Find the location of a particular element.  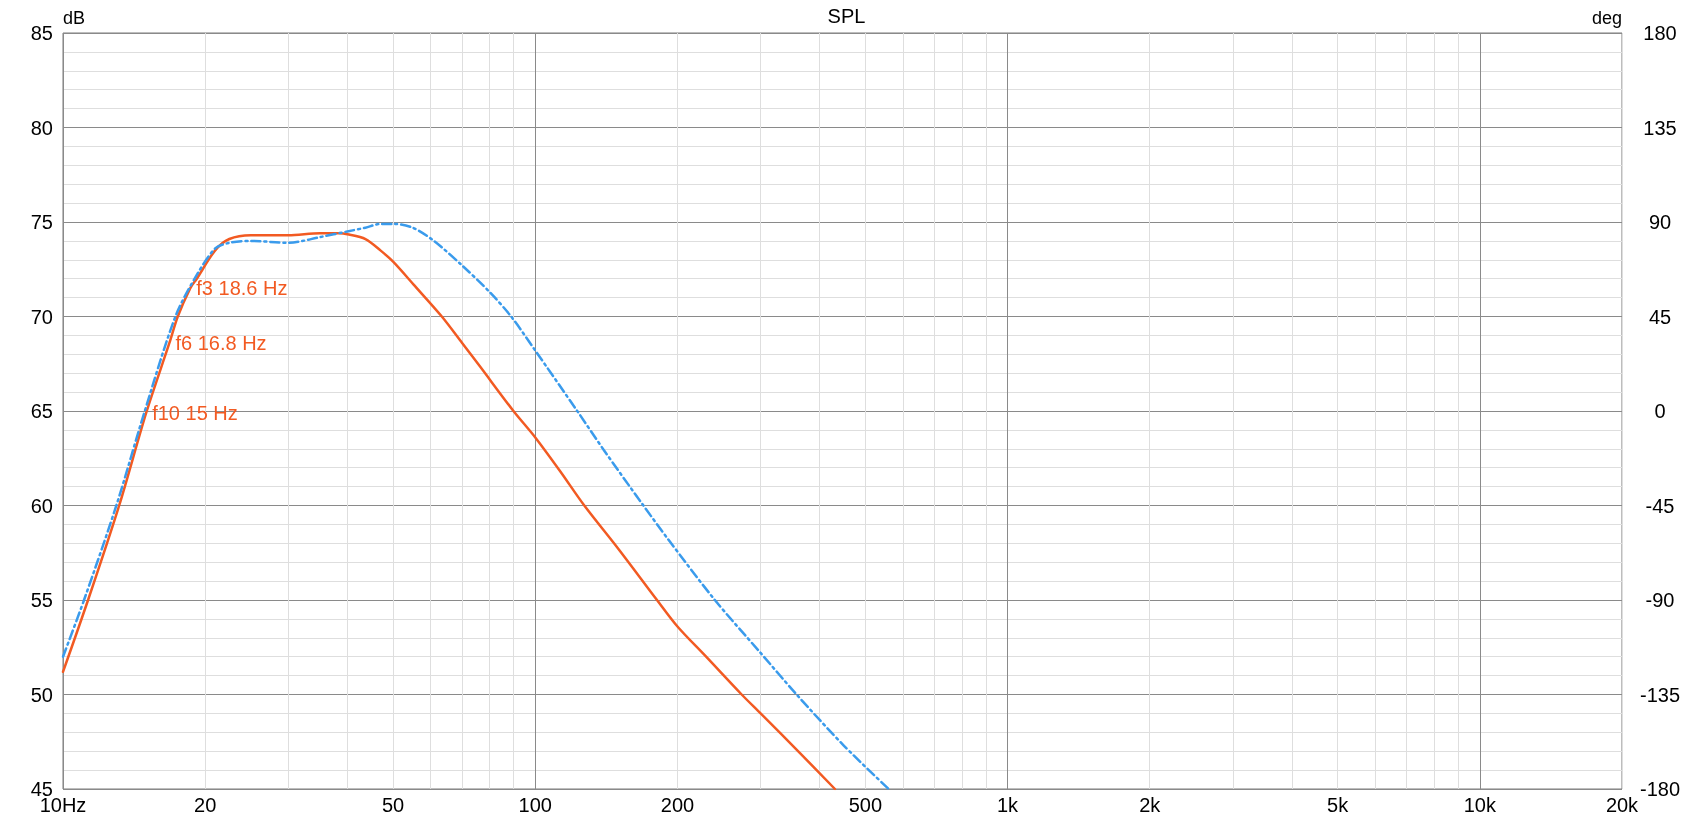

y2-tick-label: 180 is located at coordinates (1660, 33).